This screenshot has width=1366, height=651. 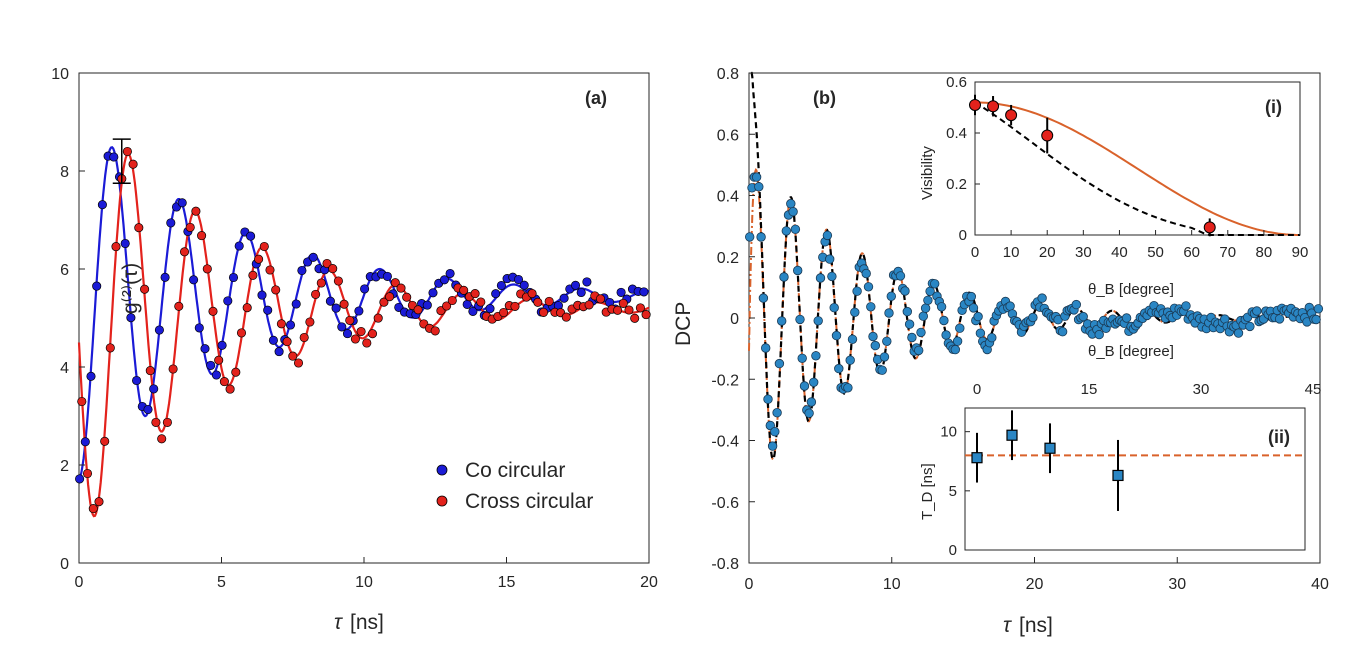 I want to click on inset-ii-ytick-label: 5, so click(x=953, y=491).